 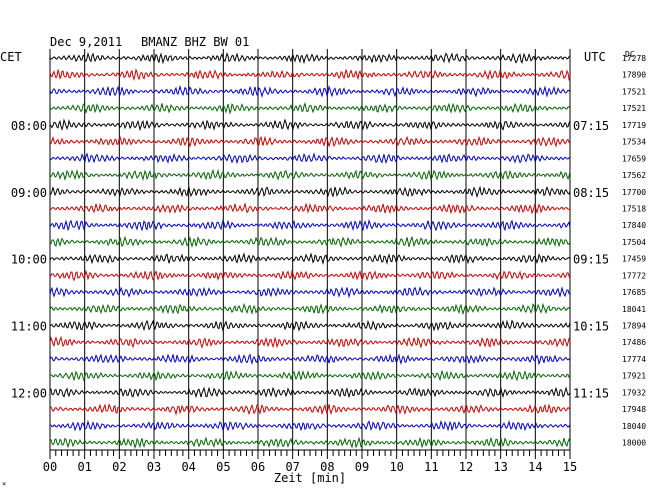 I want to click on dc-offset-value: 18041, so click(x=634, y=309).